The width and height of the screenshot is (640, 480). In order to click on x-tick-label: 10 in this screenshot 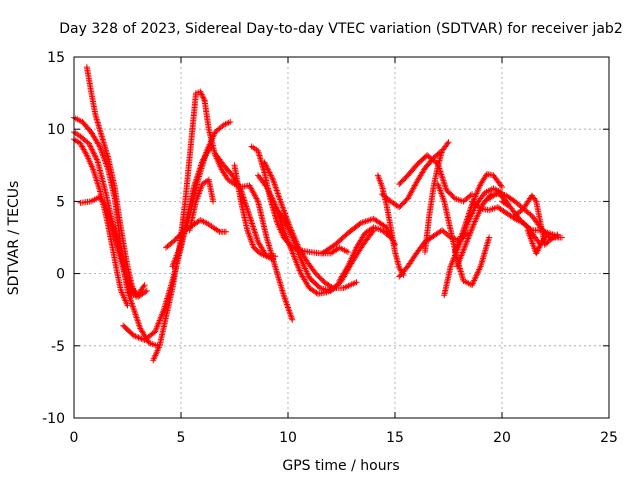, I will do `click(288, 438)`.